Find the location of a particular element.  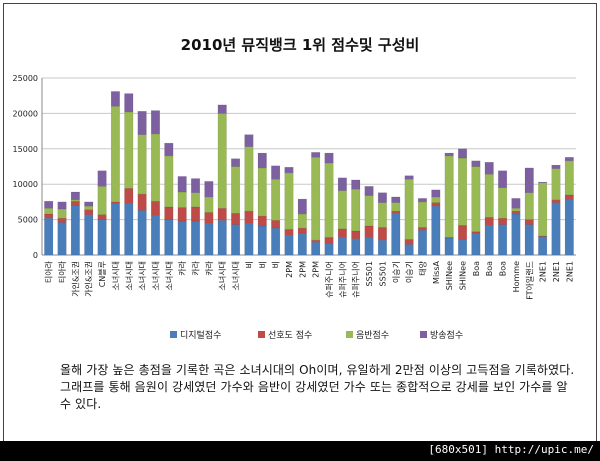

legend-label: 방송점수 is located at coordinates (446, 335).